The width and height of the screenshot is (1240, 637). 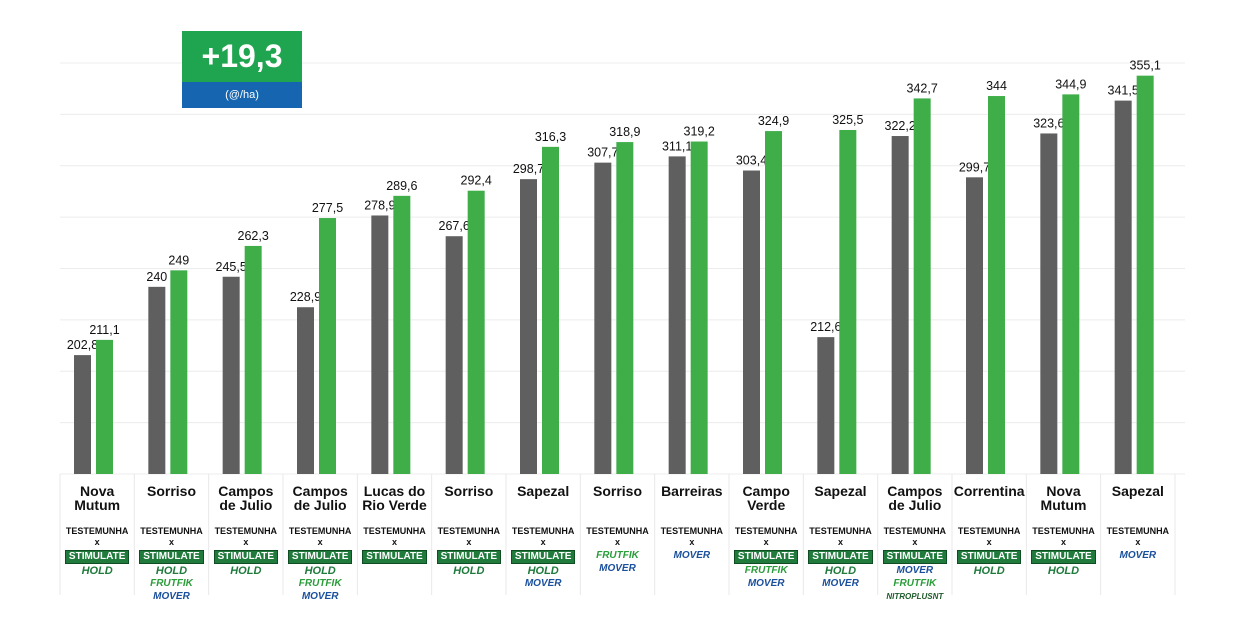 I want to click on value-label: 316,3, so click(x=550, y=137).